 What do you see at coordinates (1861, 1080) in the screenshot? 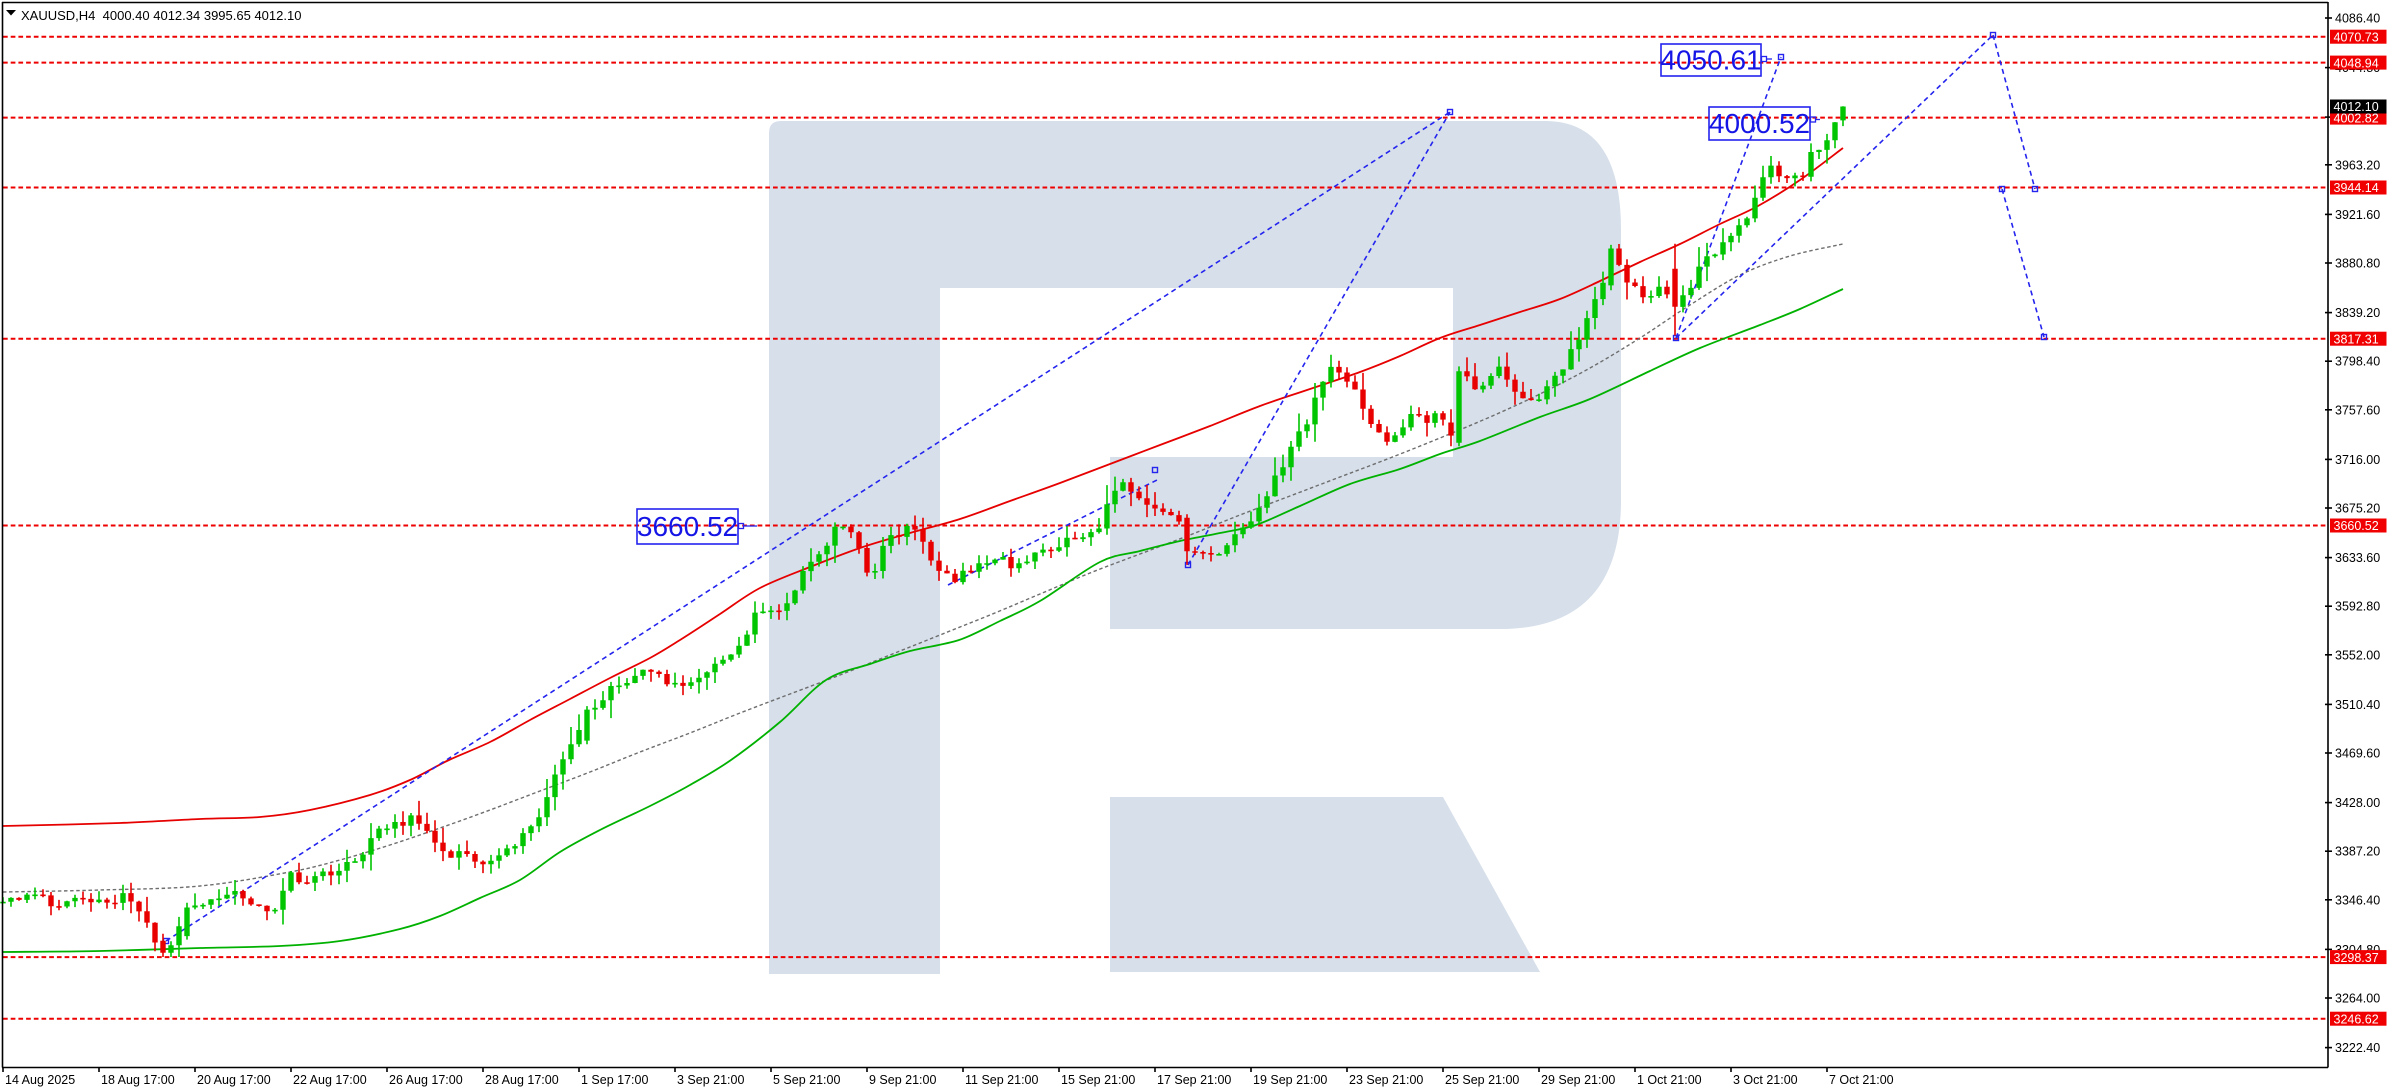
I see `svg-text: 7 Oct 21:00` at bounding box center [1861, 1080].